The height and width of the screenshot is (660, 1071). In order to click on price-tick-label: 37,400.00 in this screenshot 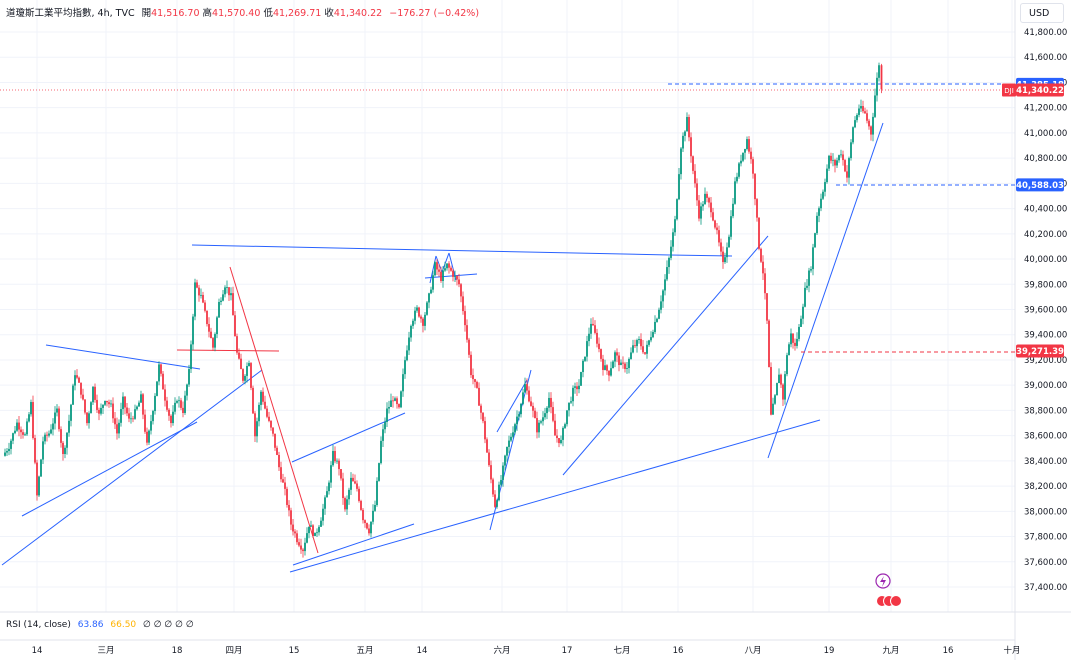, I will do `click(1045, 588)`.